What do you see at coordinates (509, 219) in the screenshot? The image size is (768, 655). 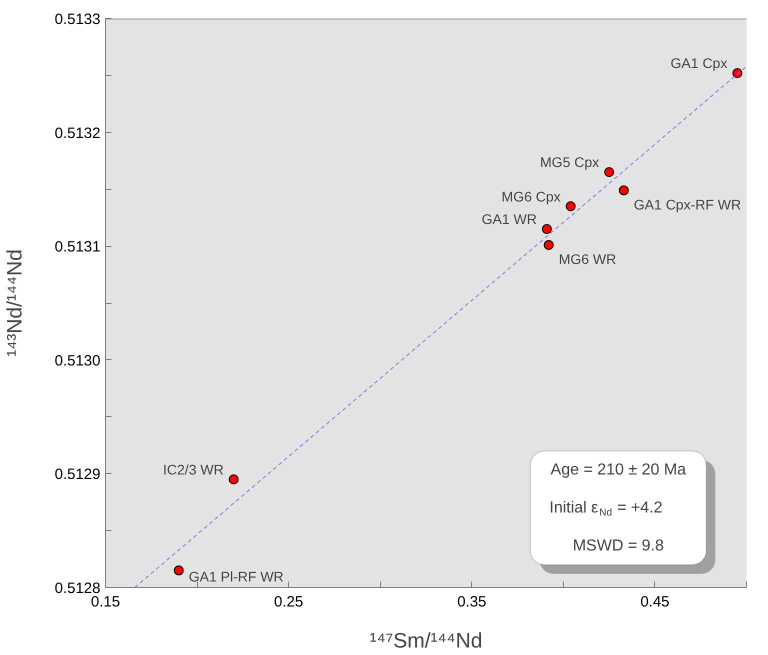 I see `annotation: GA1 WR` at bounding box center [509, 219].